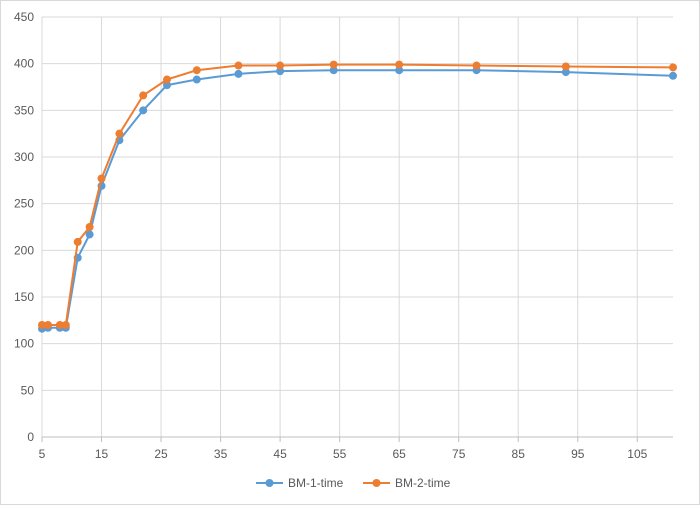  What do you see at coordinates (316, 483) in the screenshot?
I see `legend-label: BM-1-time` at bounding box center [316, 483].